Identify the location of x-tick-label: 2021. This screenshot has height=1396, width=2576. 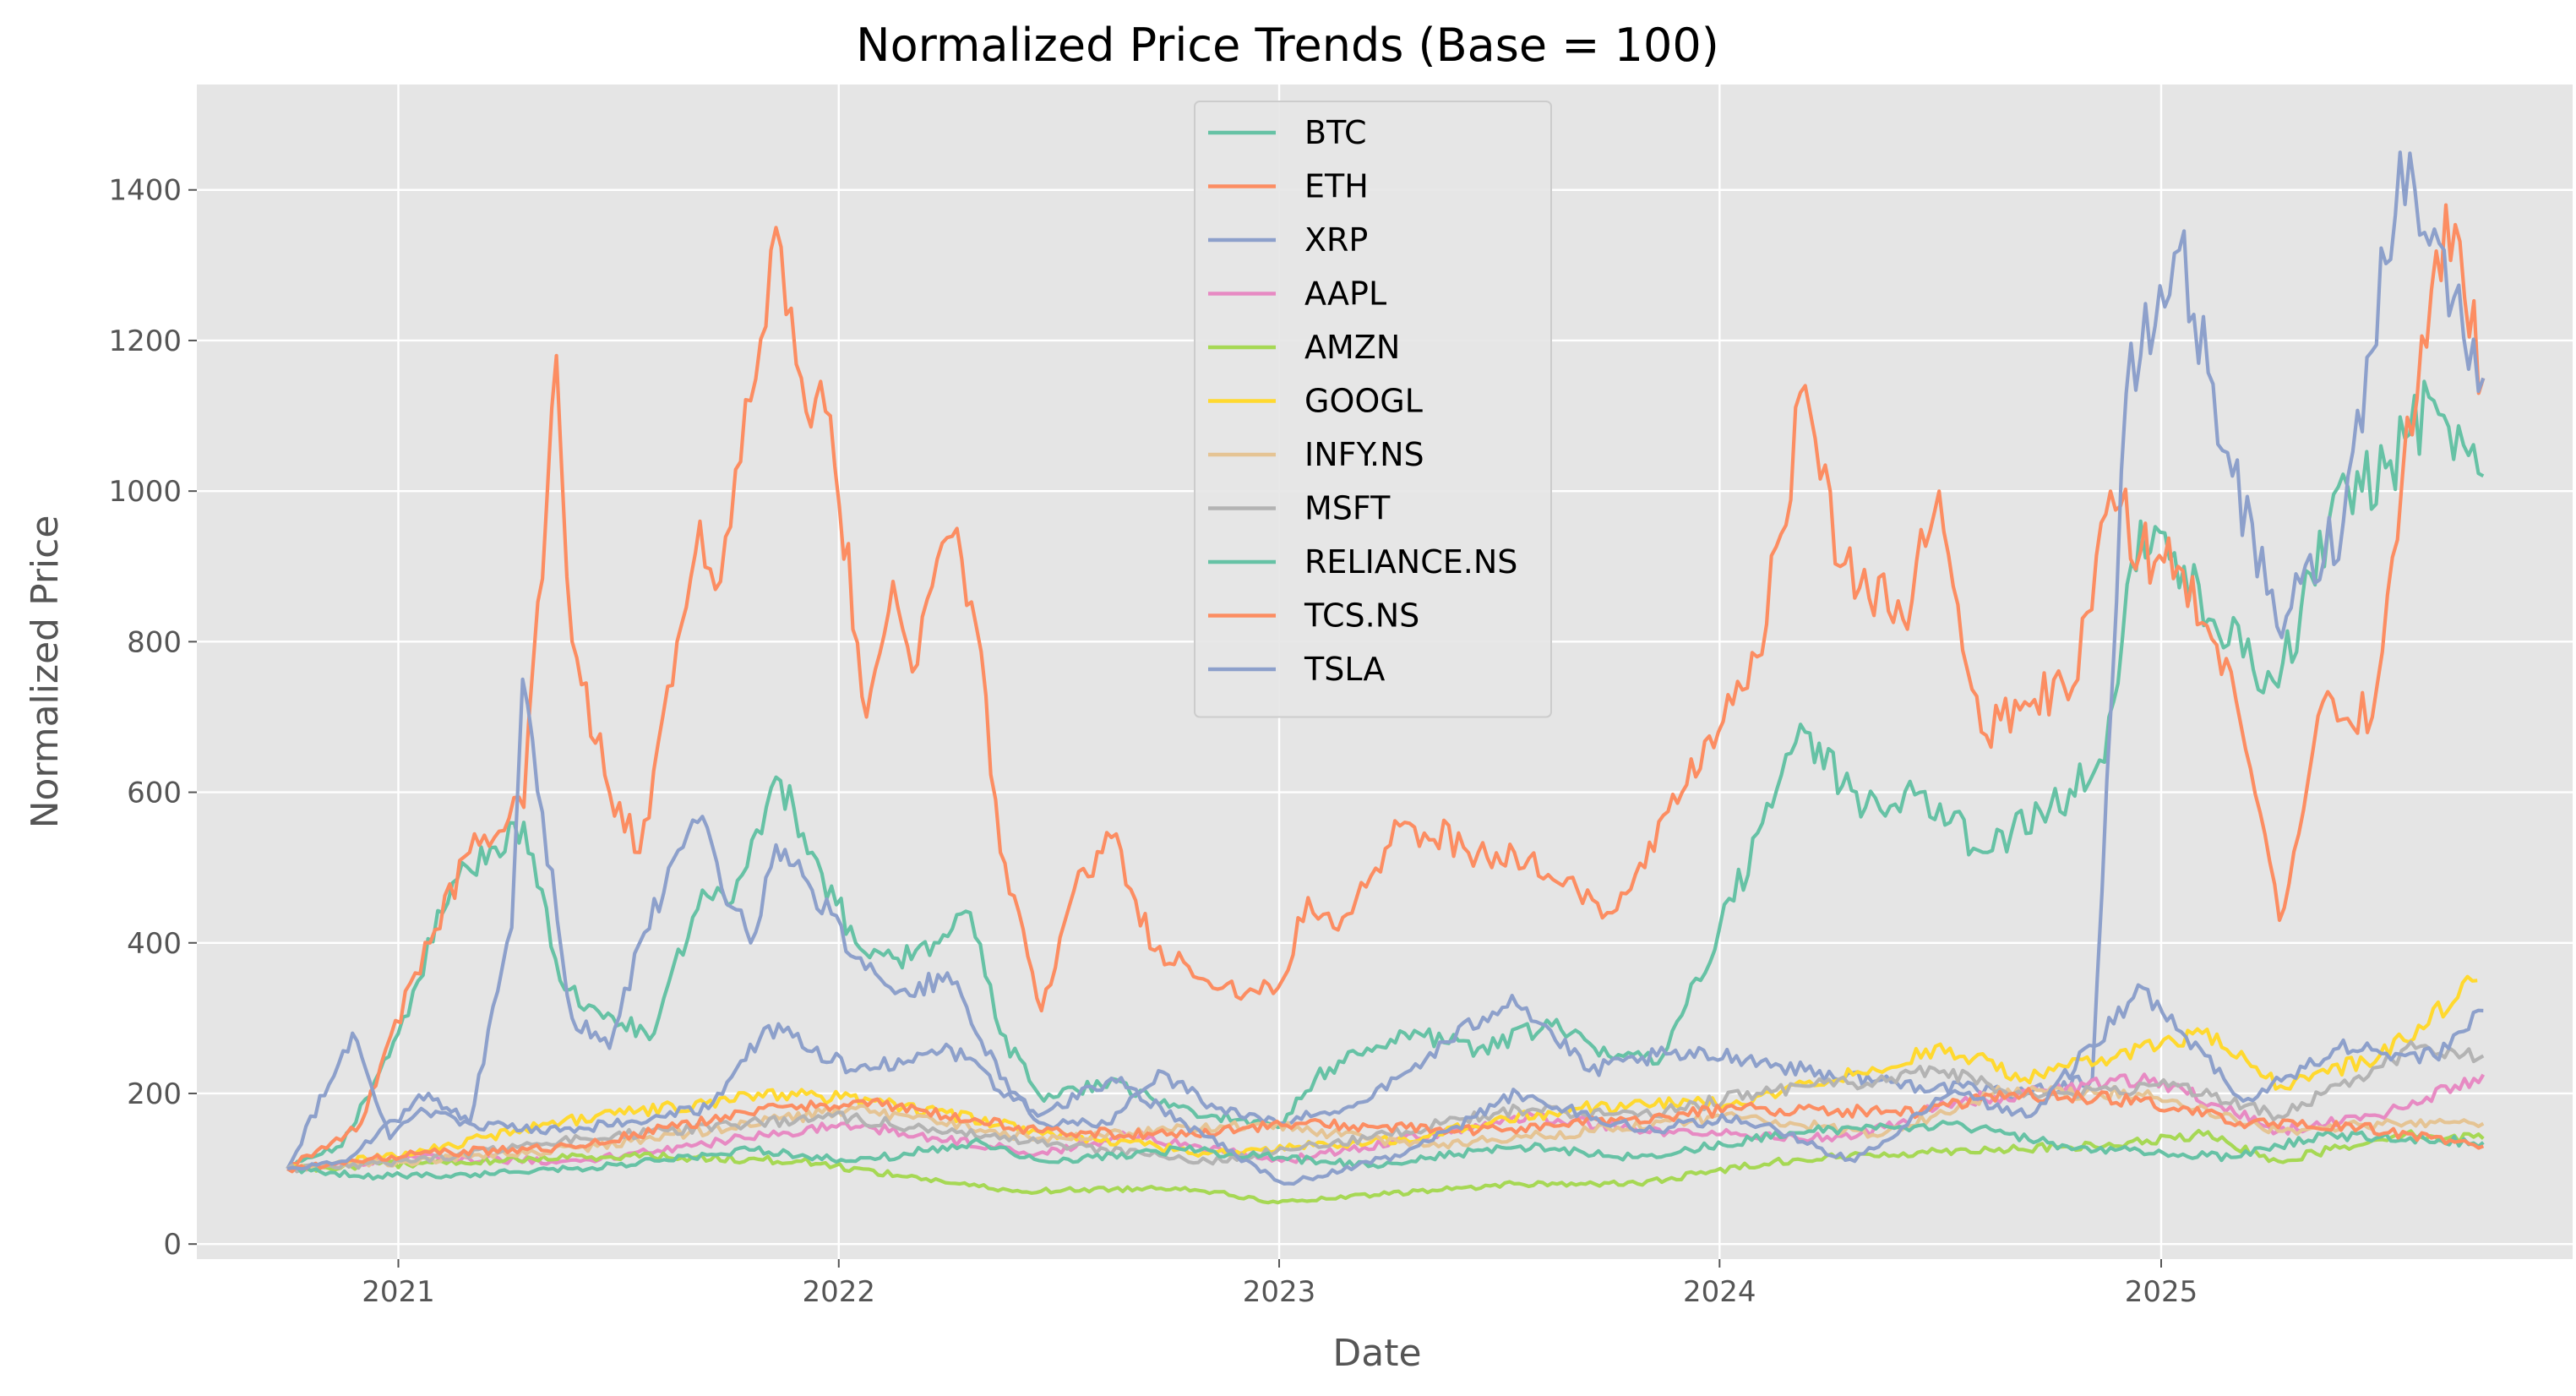
(398, 1292).